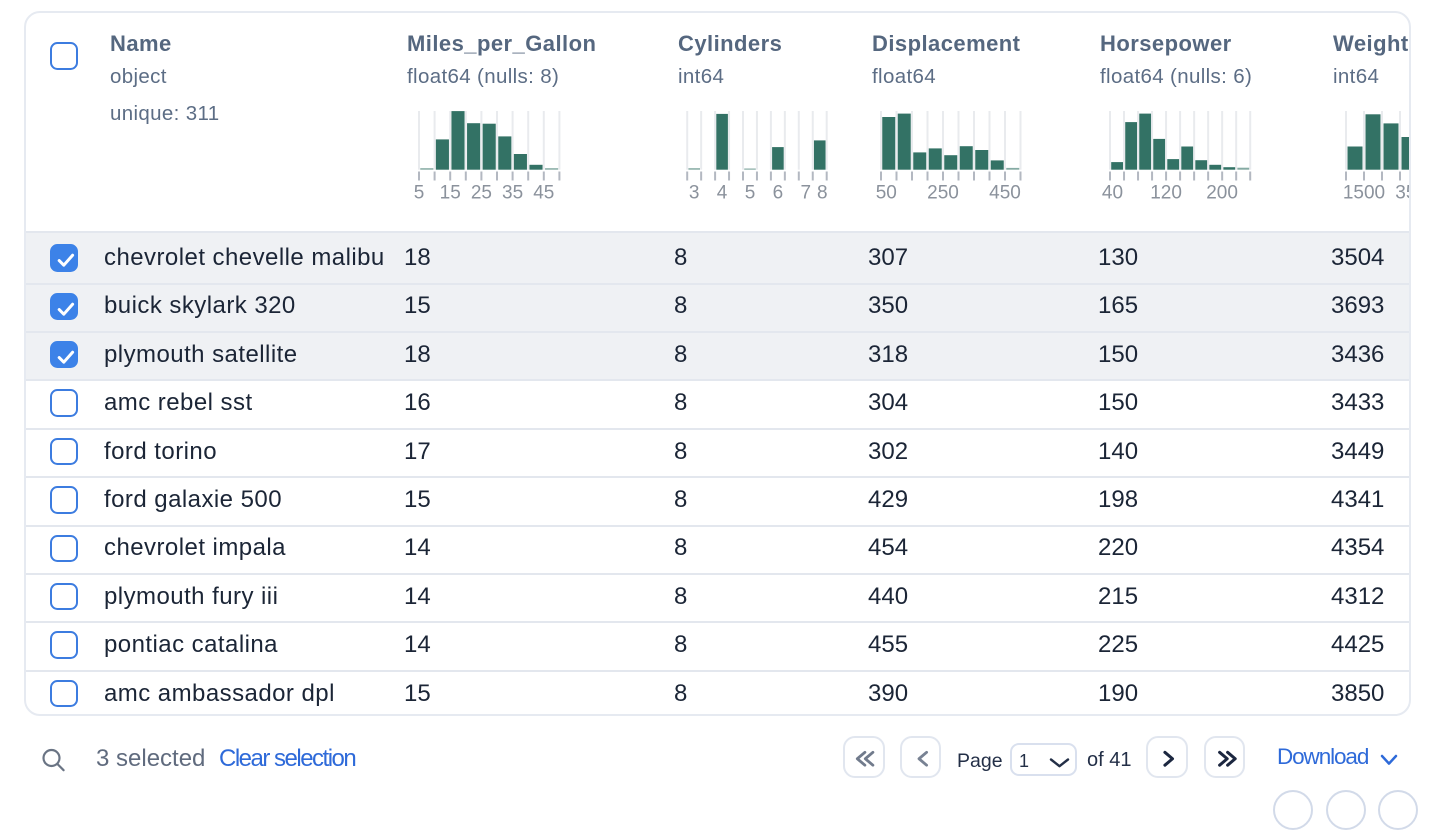  I want to click on svg-text: 450, so click(1005, 193).